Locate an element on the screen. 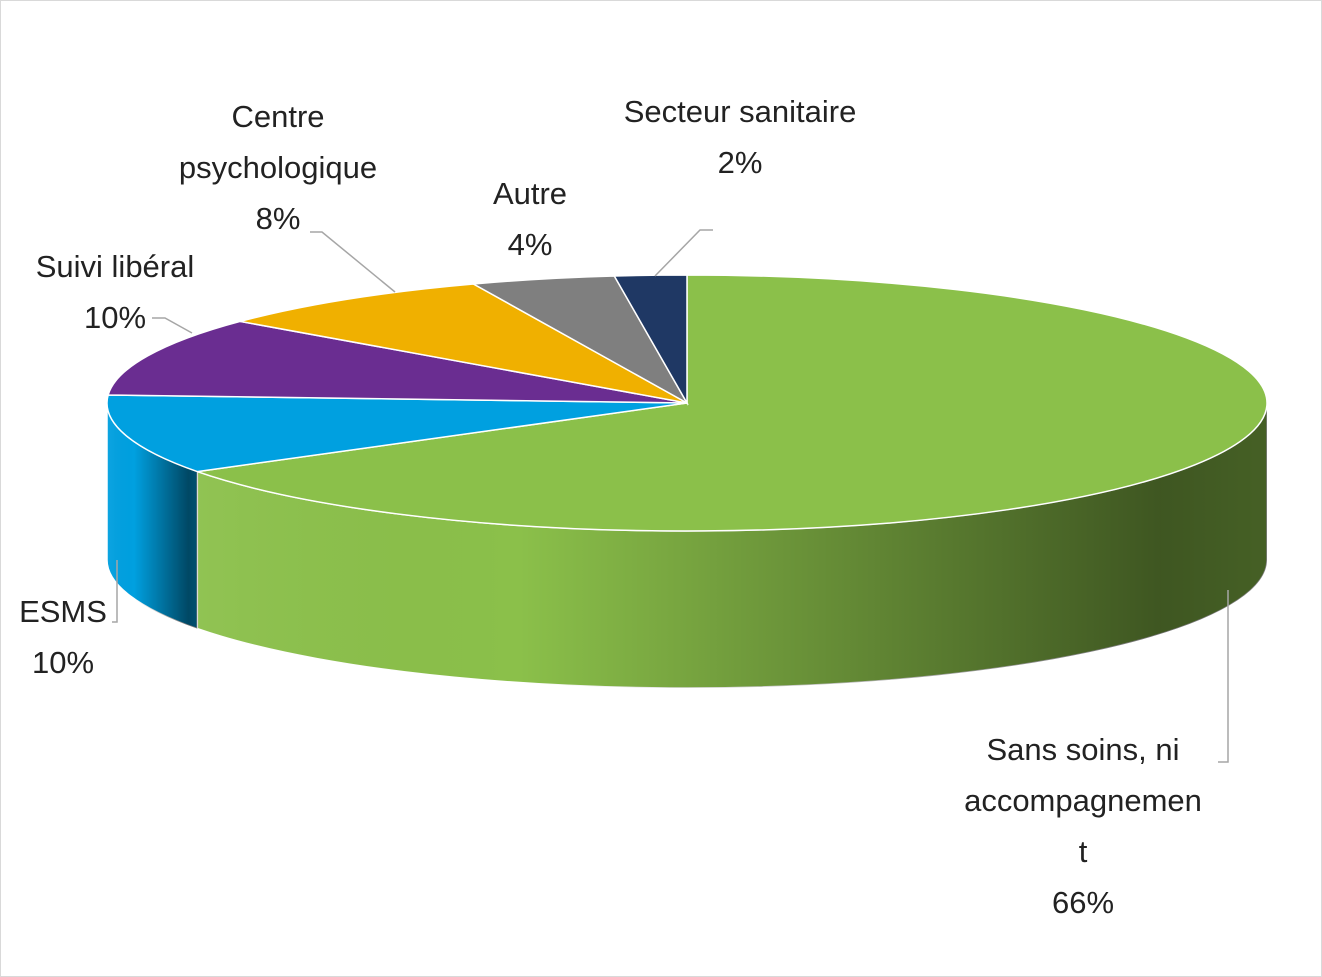  value-label: 8% is located at coordinates (278, 218).